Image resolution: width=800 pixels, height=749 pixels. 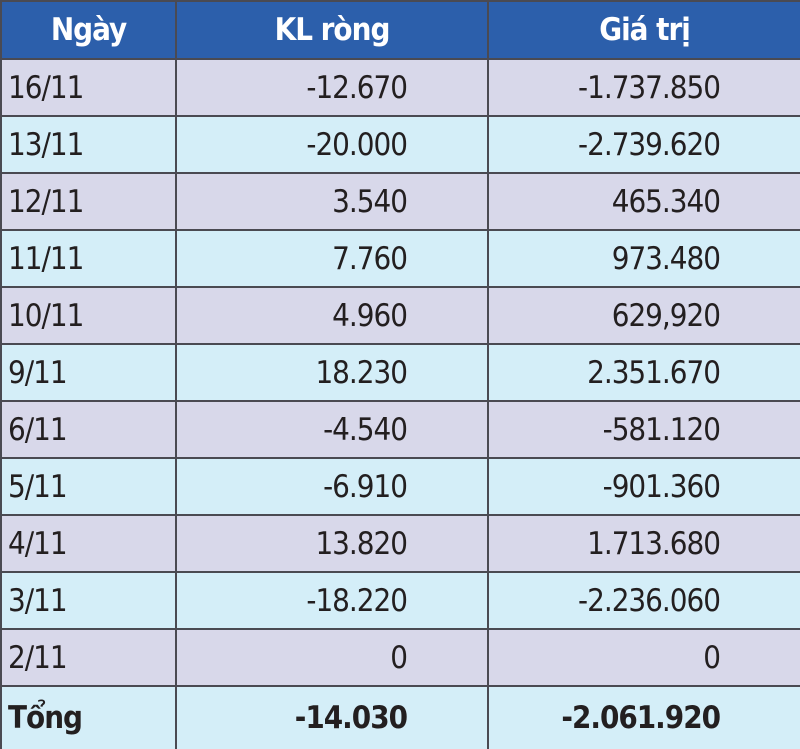 I want to click on table-row: 6/11 -4.540 -581.120, so click(x=400, y=429).